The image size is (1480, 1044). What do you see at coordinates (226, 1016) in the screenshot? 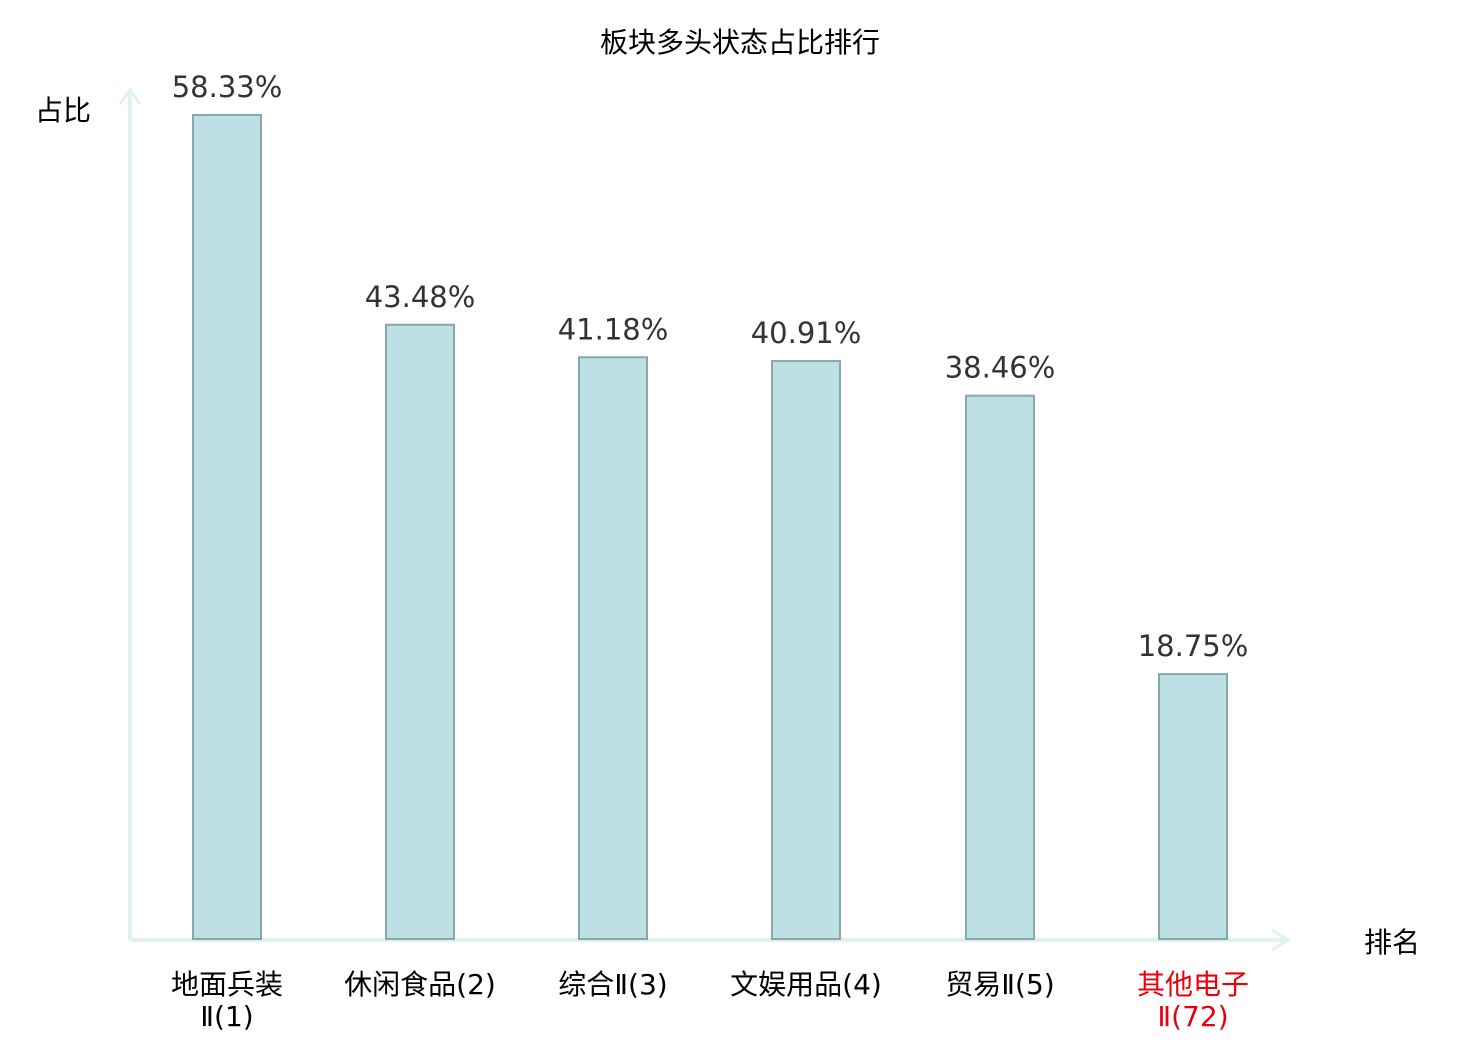
I see `x-tick-label: Ⅱ(1)` at bounding box center [226, 1016].